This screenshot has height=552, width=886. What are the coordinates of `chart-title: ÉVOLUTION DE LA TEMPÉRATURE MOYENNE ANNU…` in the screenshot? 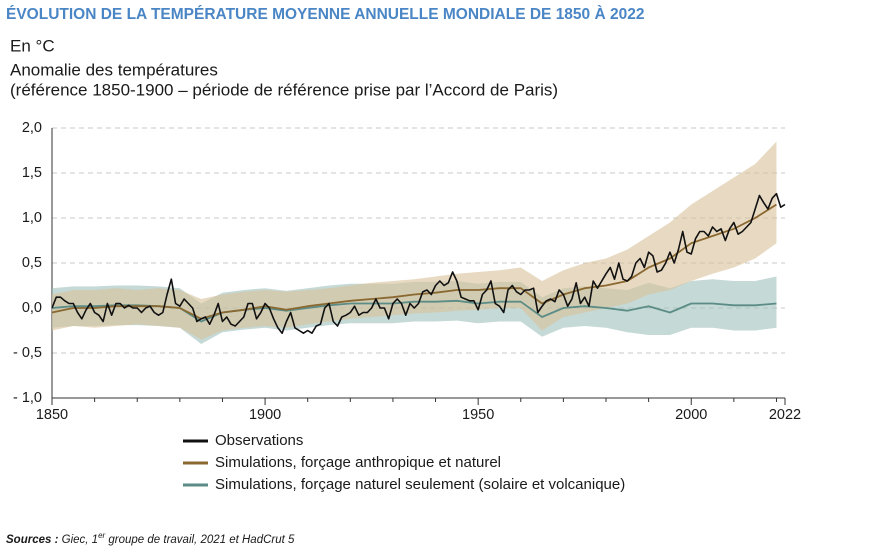 It's located at (325, 14).